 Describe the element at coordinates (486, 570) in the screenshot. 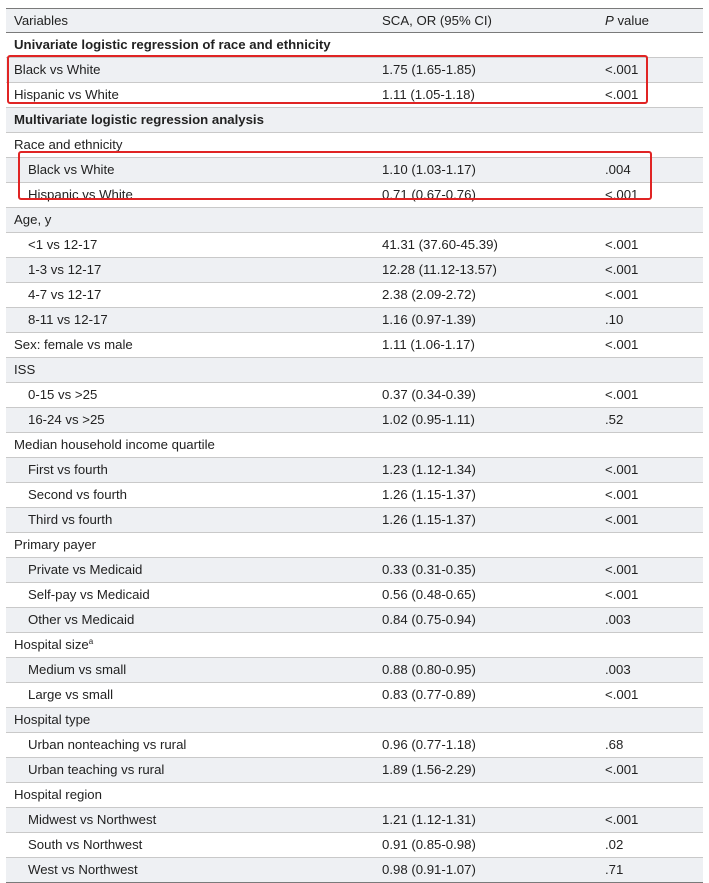

I see `odds-ratio-value: 0.33 (0.31-0.35)` at that location.